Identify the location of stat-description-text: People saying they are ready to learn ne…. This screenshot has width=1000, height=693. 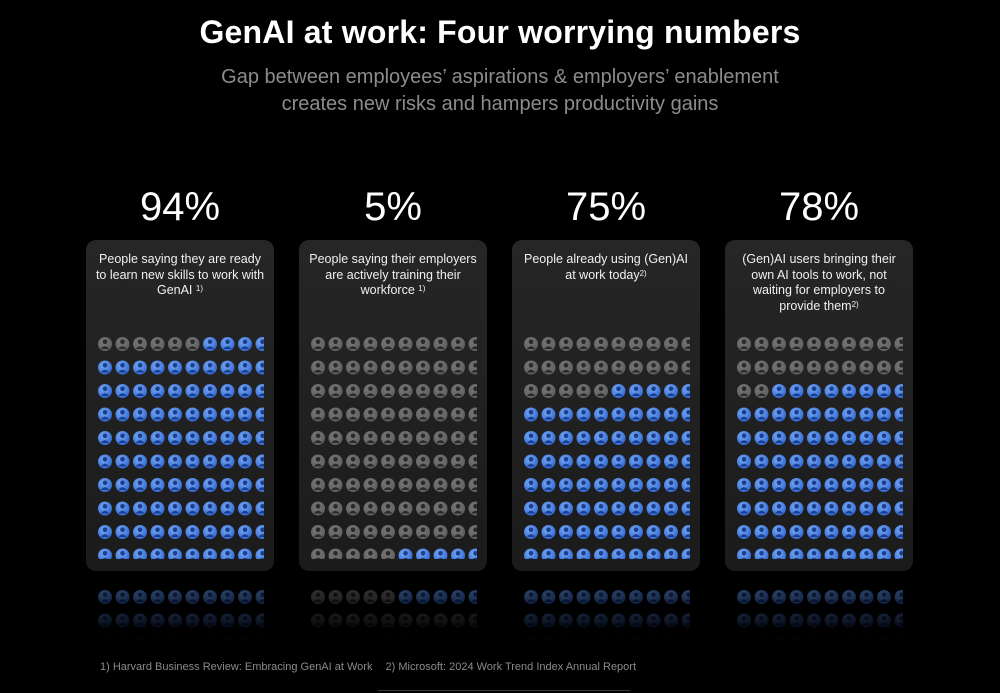
(180, 274).